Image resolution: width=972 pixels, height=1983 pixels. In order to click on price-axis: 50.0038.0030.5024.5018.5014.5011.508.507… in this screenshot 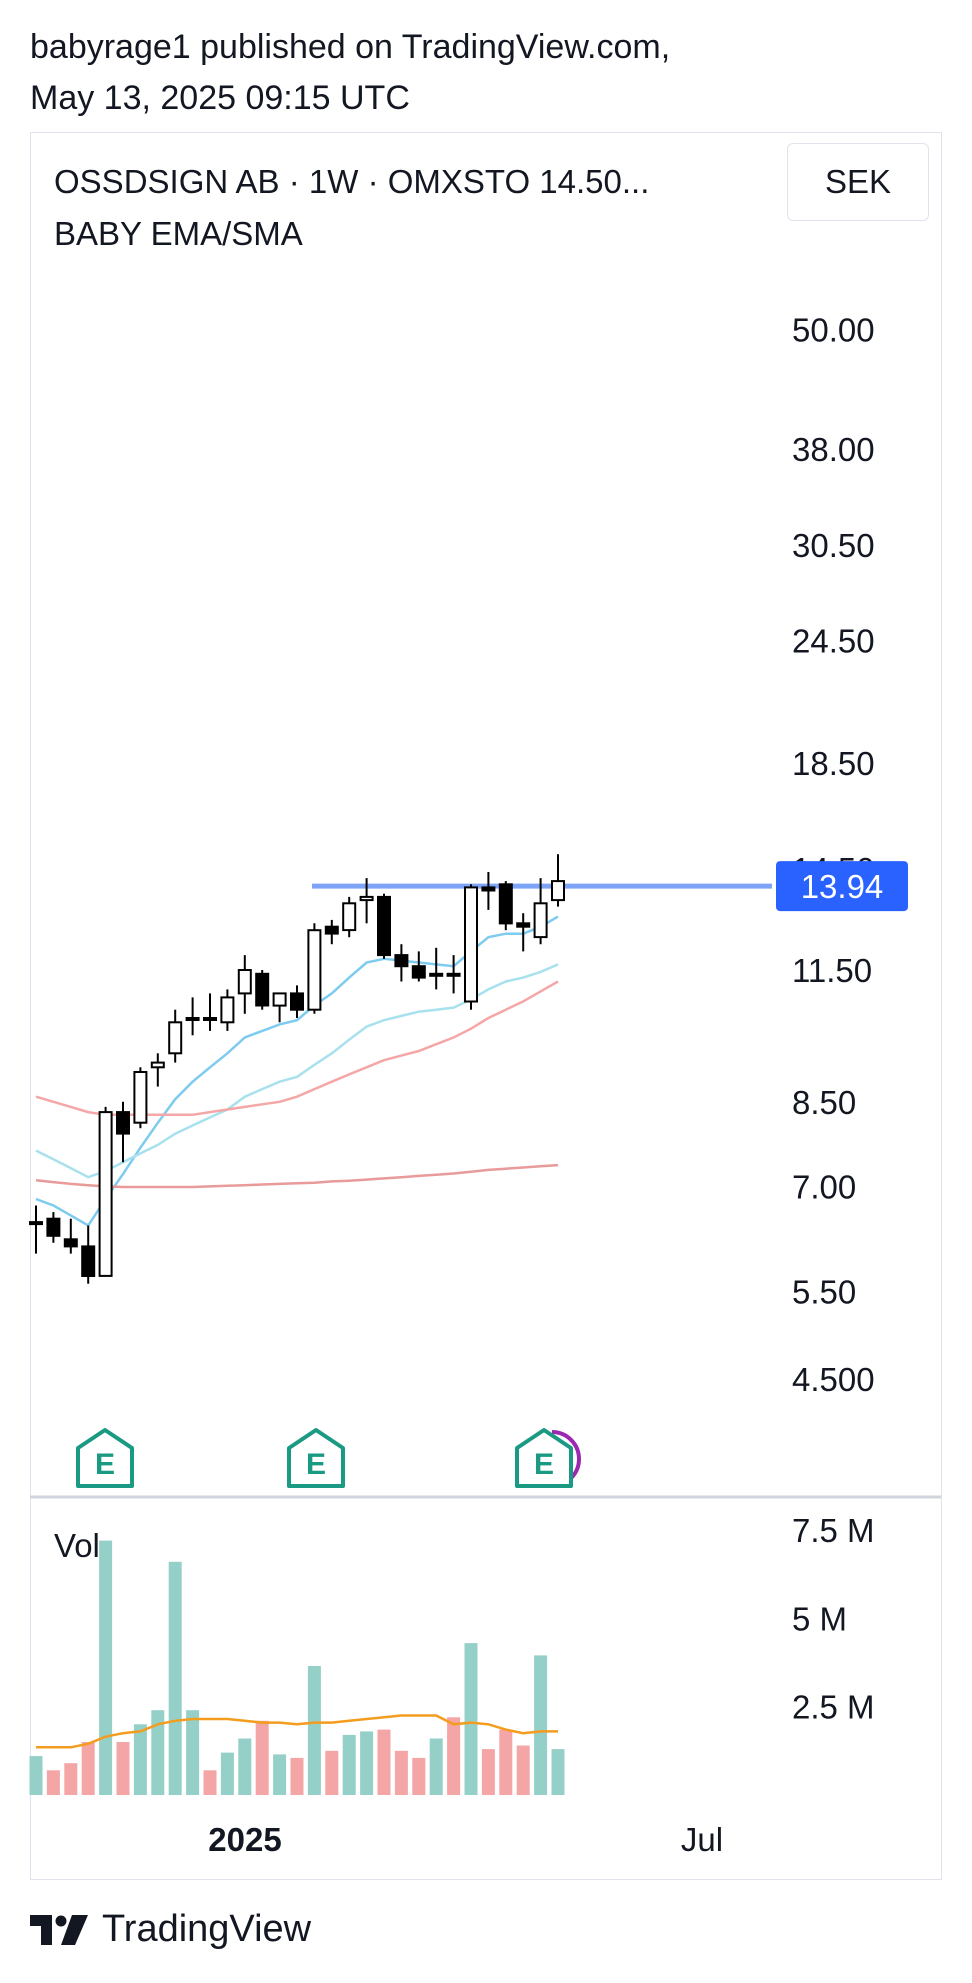, I will do `click(833, 854)`.